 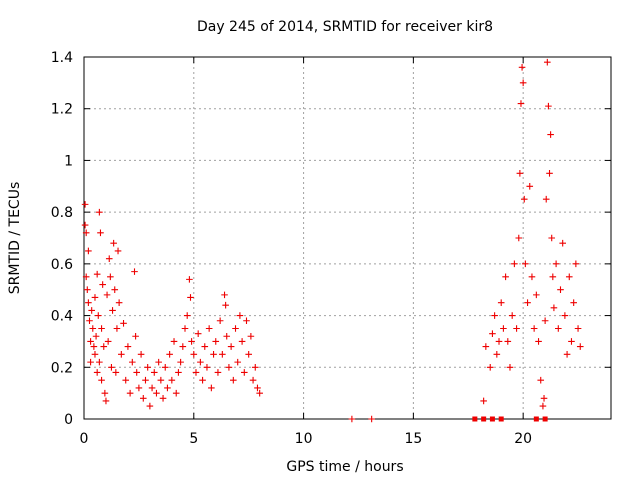 I want to click on y-tick-label: 1, so click(x=68, y=161).